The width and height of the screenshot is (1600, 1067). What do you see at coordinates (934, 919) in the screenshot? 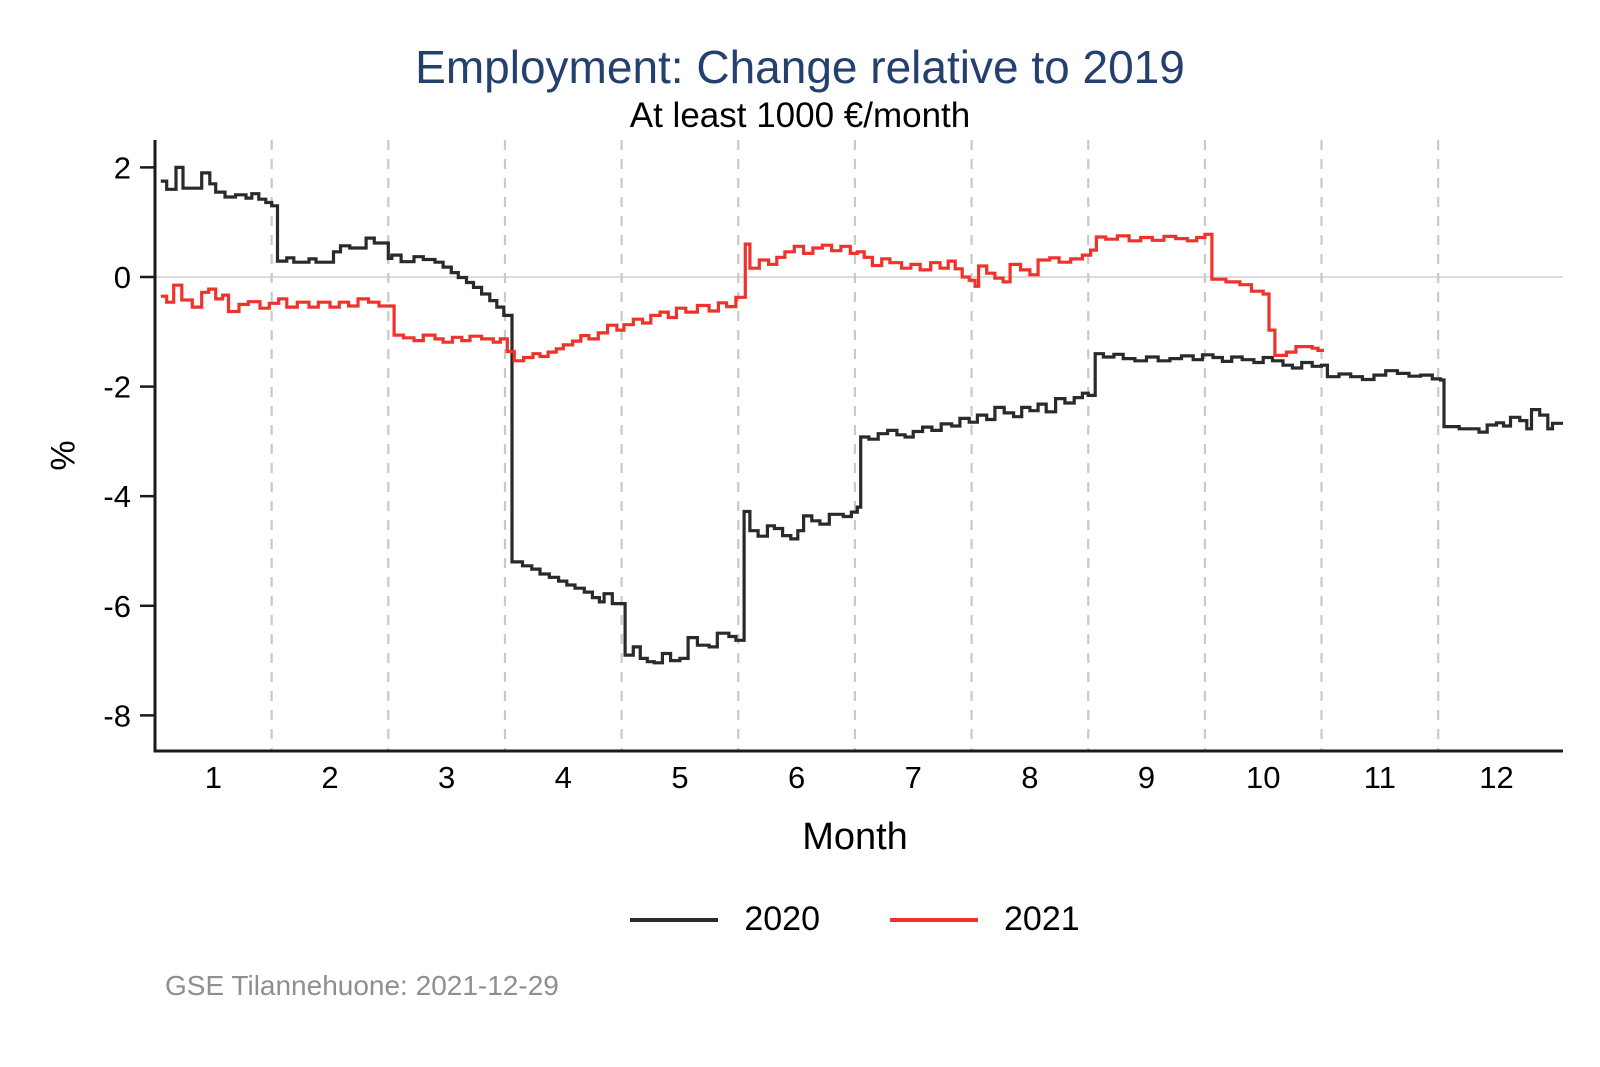
I see `legend-line-2021-icon` at bounding box center [934, 919].